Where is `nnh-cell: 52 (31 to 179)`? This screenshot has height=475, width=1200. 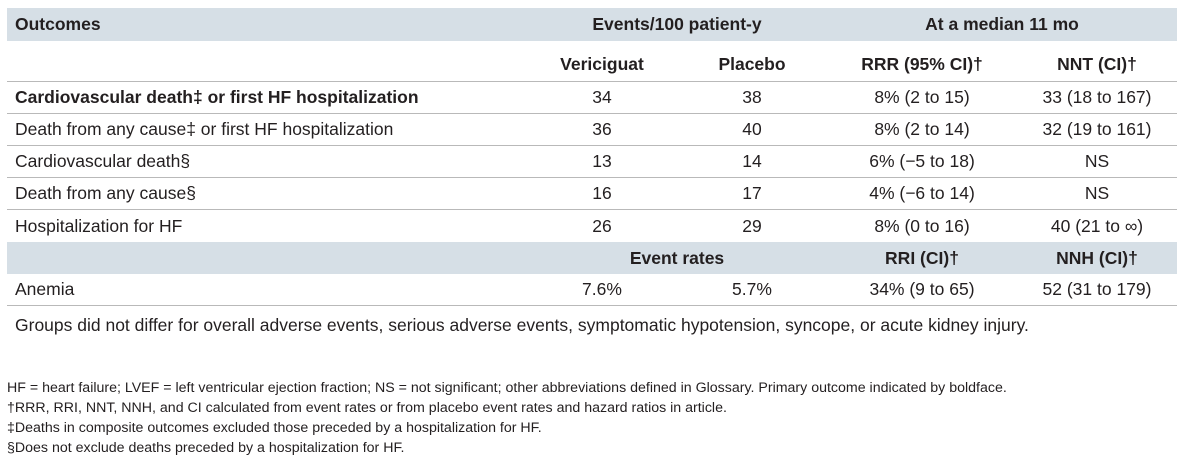 nnh-cell: 52 (31 to 179) is located at coordinates (1097, 289).